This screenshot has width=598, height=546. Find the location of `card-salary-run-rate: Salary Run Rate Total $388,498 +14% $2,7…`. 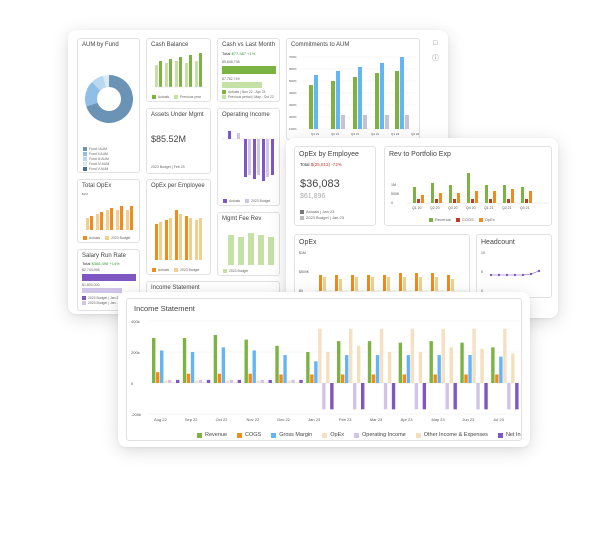

card-salary-run-rate: Salary Run Rate Total $388,498 +14% $2,7… is located at coordinates (108, 280).